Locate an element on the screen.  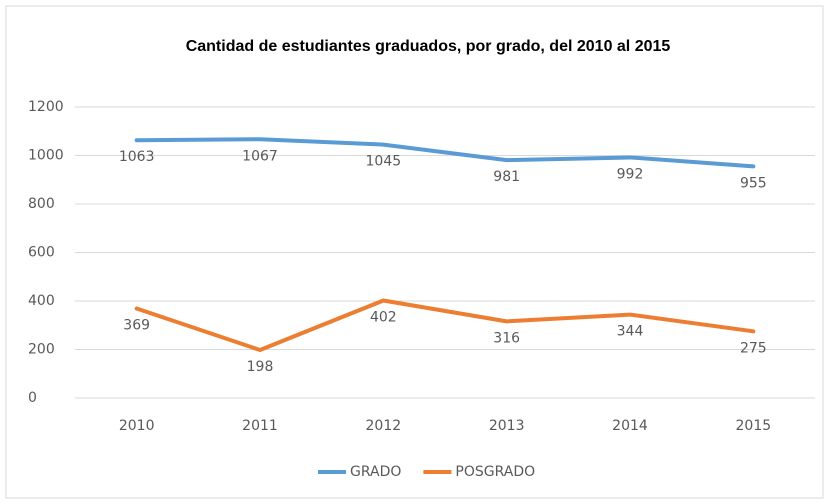
x-tick-label: 2015 is located at coordinates (754, 426).